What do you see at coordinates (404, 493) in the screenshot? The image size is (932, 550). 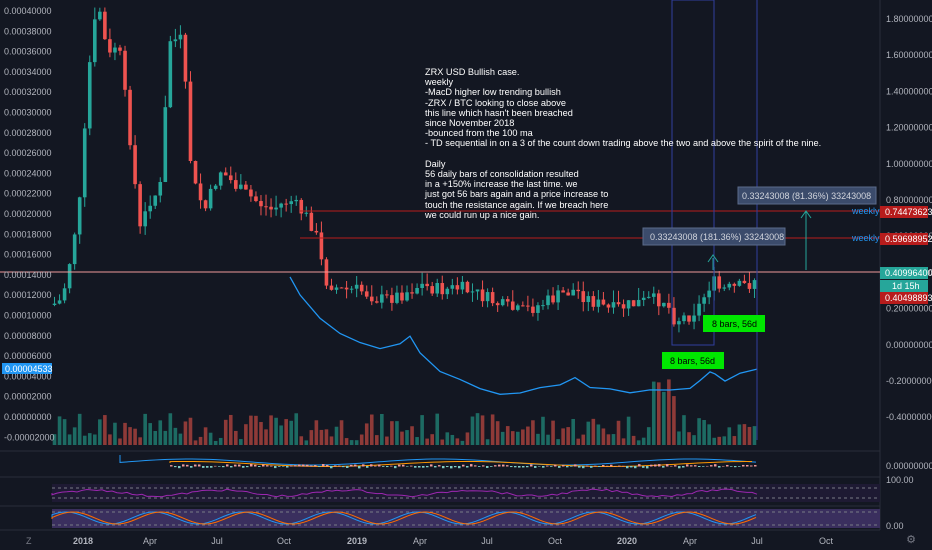 I see `rsi-line` at bounding box center [404, 493].